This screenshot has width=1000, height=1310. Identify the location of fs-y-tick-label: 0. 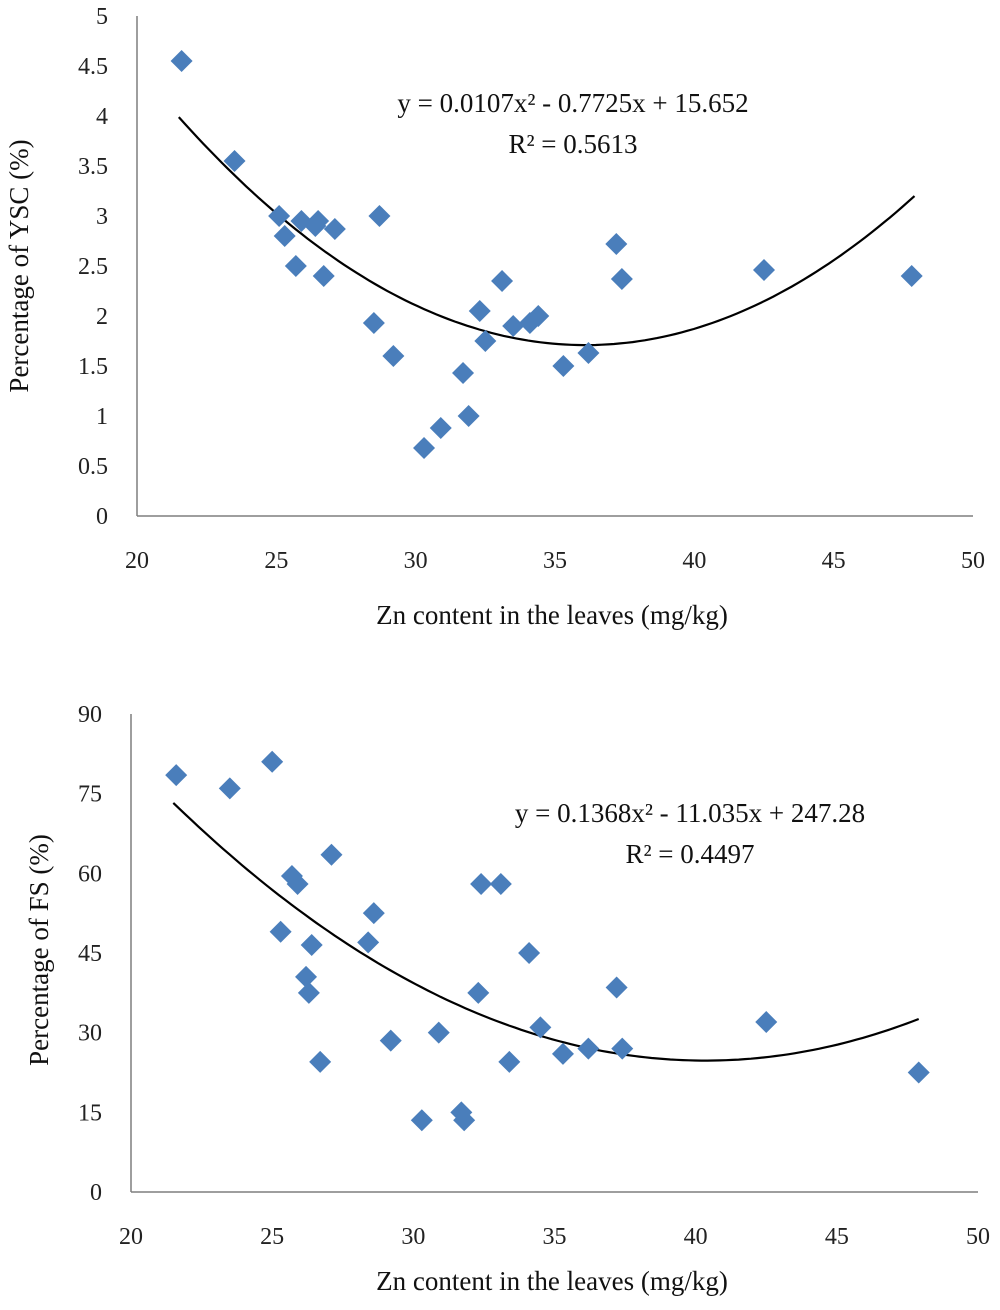
(96, 1193).